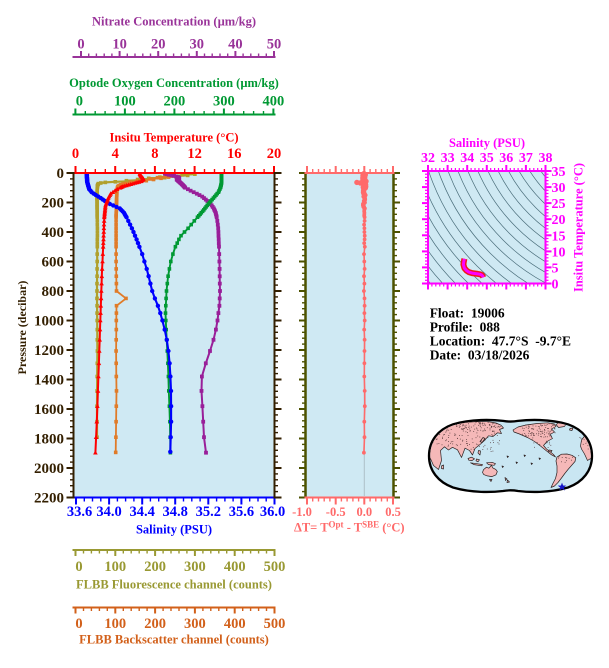 The width and height of the screenshot is (609, 668). Describe the element at coordinates (467, 158) in the screenshot. I see `svg-text: 34` at that location.